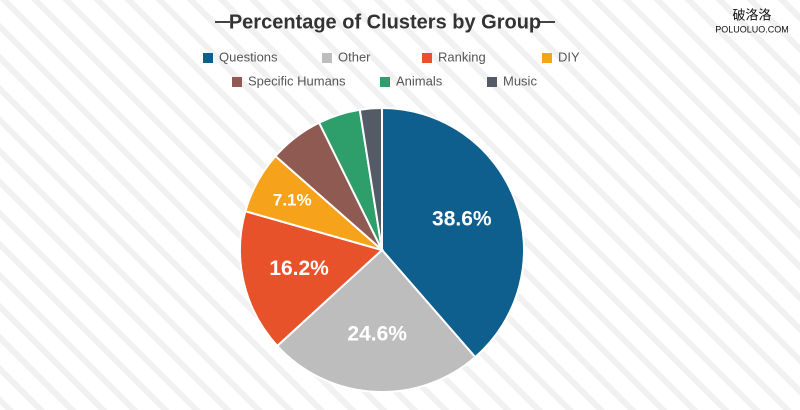  What do you see at coordinates (385, 22) in the screenshot?
I see `chart-title: Percentage of Clusters by Group` at bounding box center [385, 22].